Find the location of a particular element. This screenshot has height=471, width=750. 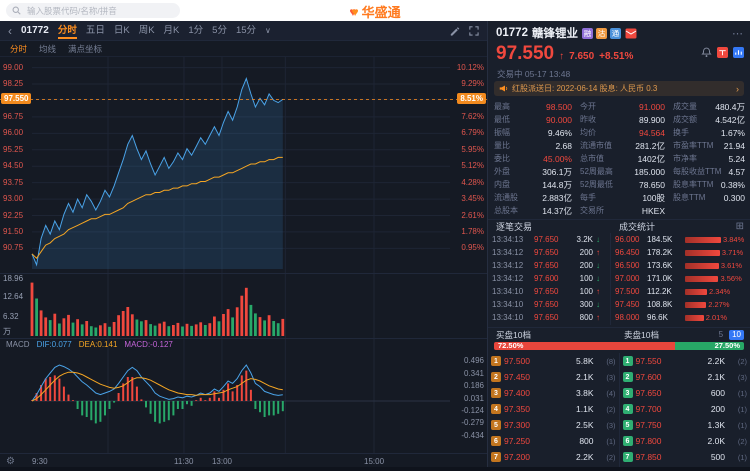

stat-volume: 171.0K is located at coordinates (666, 278).